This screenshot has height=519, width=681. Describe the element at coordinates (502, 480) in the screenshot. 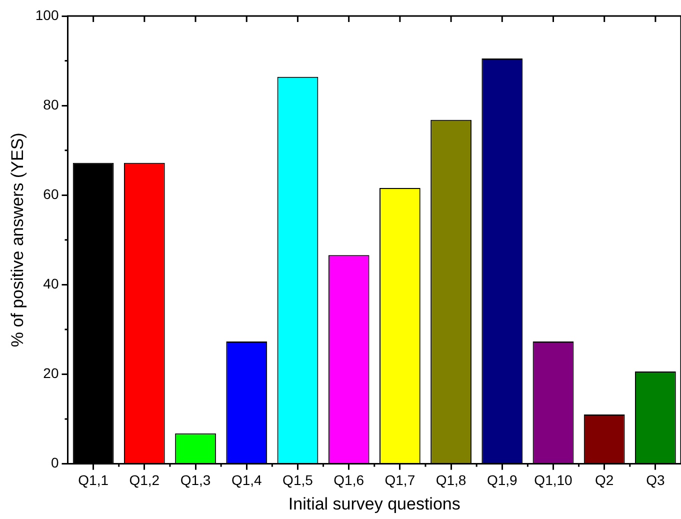

I see `x-tick-label: Q1,9` at that location.